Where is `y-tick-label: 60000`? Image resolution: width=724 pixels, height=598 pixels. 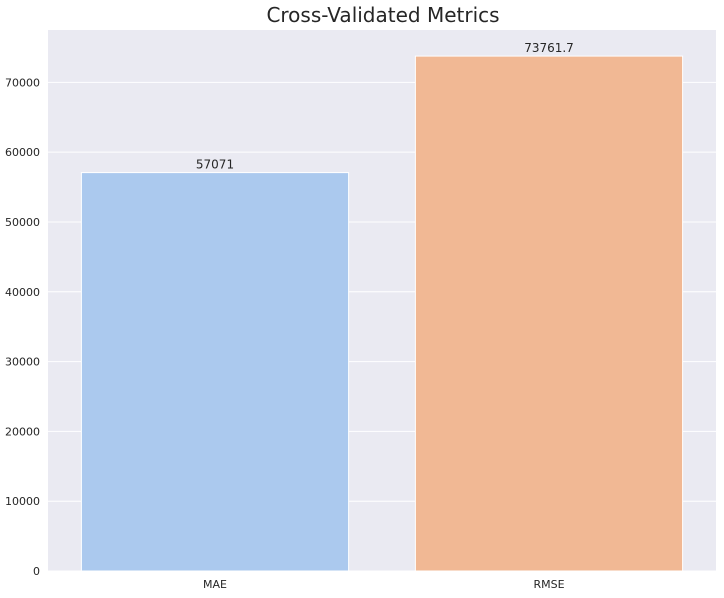 y-tick-label: 60000 is located at coordinates (22, 152).